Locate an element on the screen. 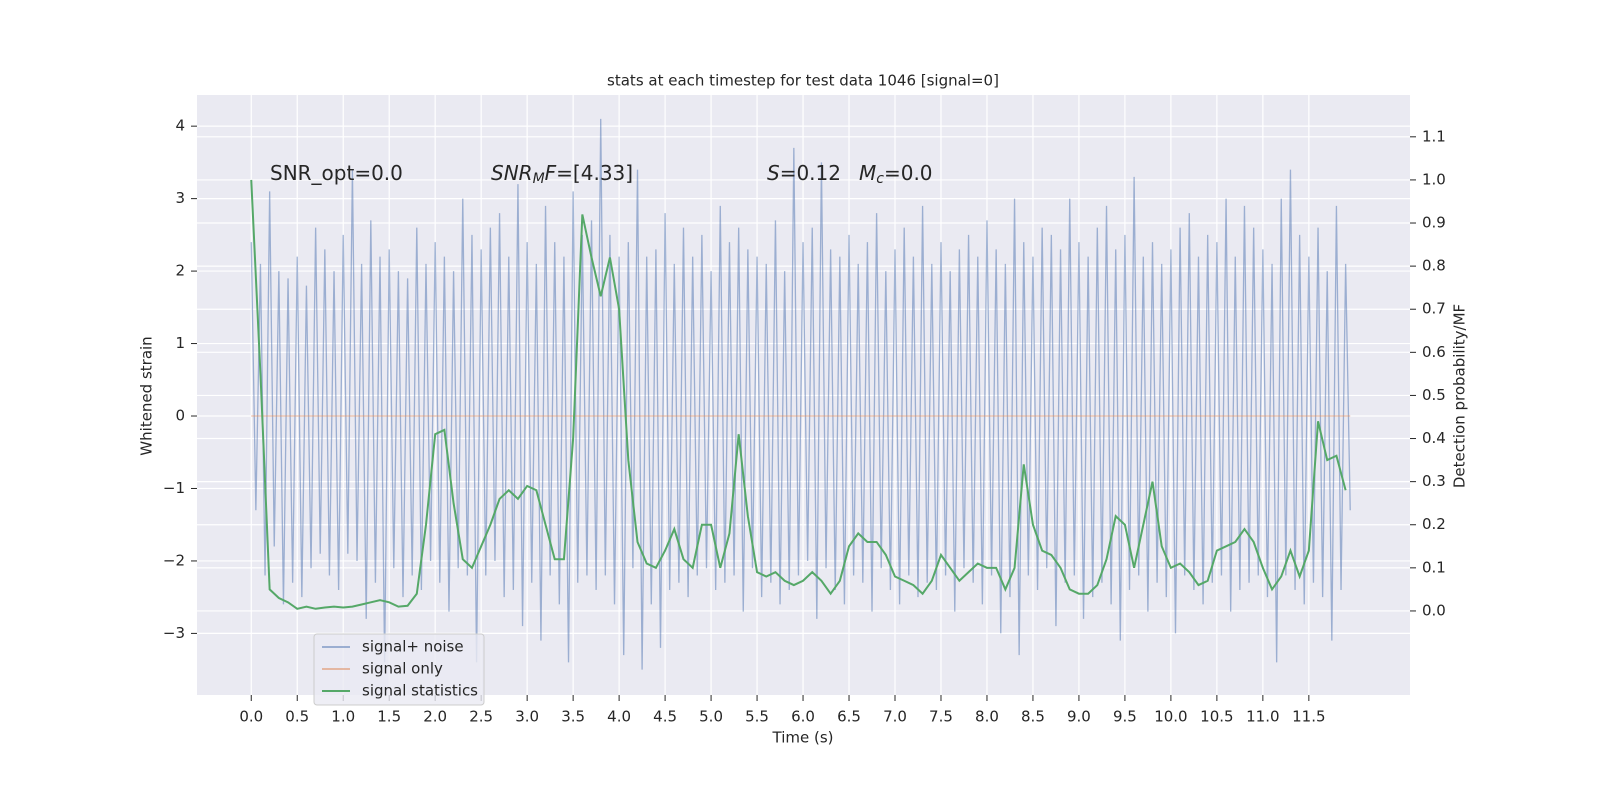  x-tick-label: 1.5 is located at coordinates (389, 717).